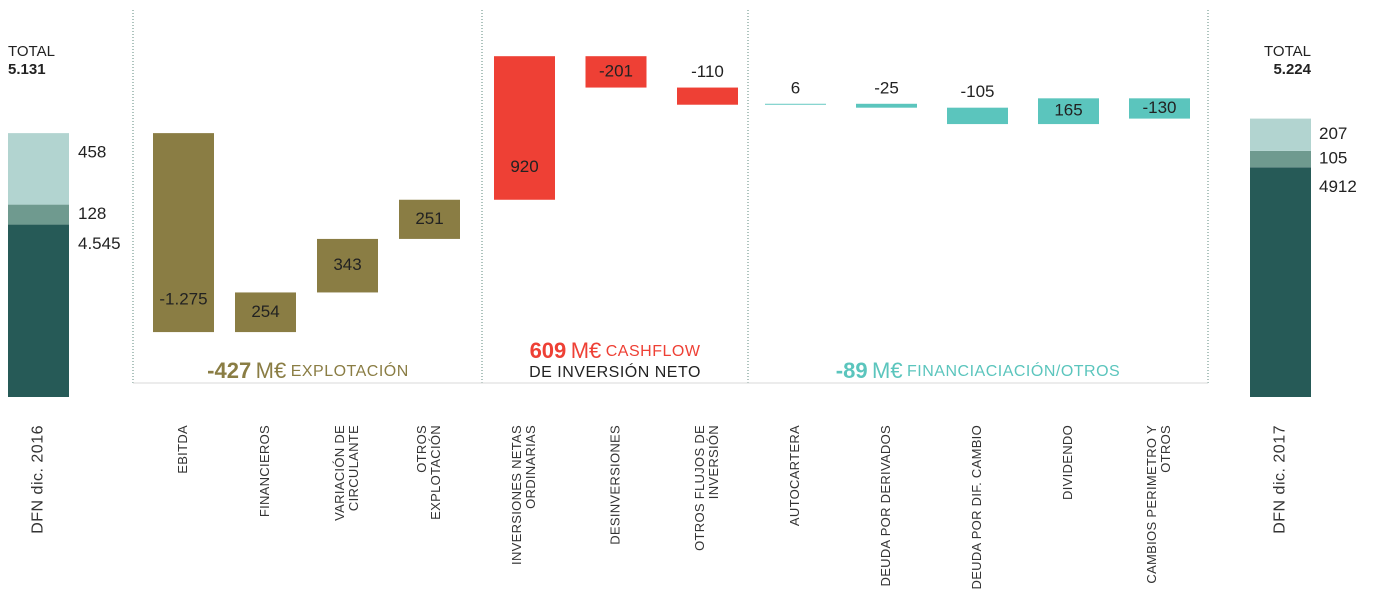  I want to click on category-label: EXPLOTACIÓN, so click(435, 472).